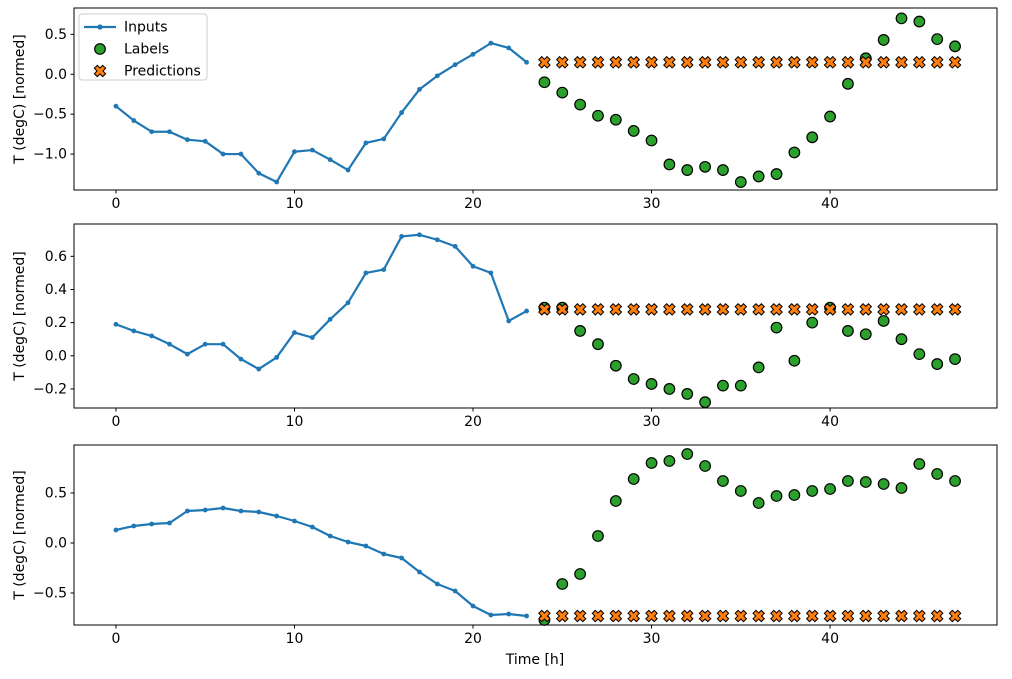 The width and height of the screenshot is (1012, 679). What do you see at coordinates (100, 49) in the screenshot?
I see `legend-labels-circle-sample` at bounding box center [100, 49].